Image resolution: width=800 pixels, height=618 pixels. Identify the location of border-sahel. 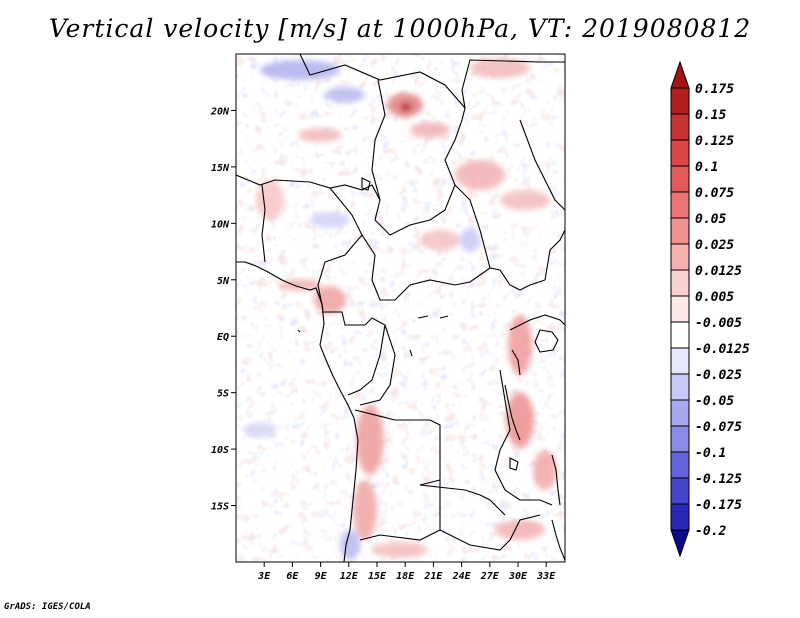
(351, 171).